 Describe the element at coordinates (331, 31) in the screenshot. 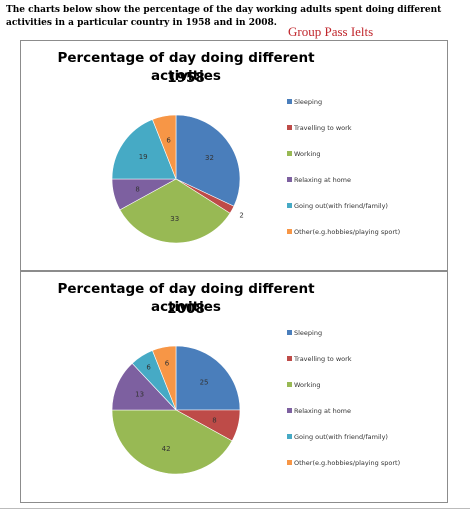

I see `watermark-text: Group Pass Ielts` at that location.